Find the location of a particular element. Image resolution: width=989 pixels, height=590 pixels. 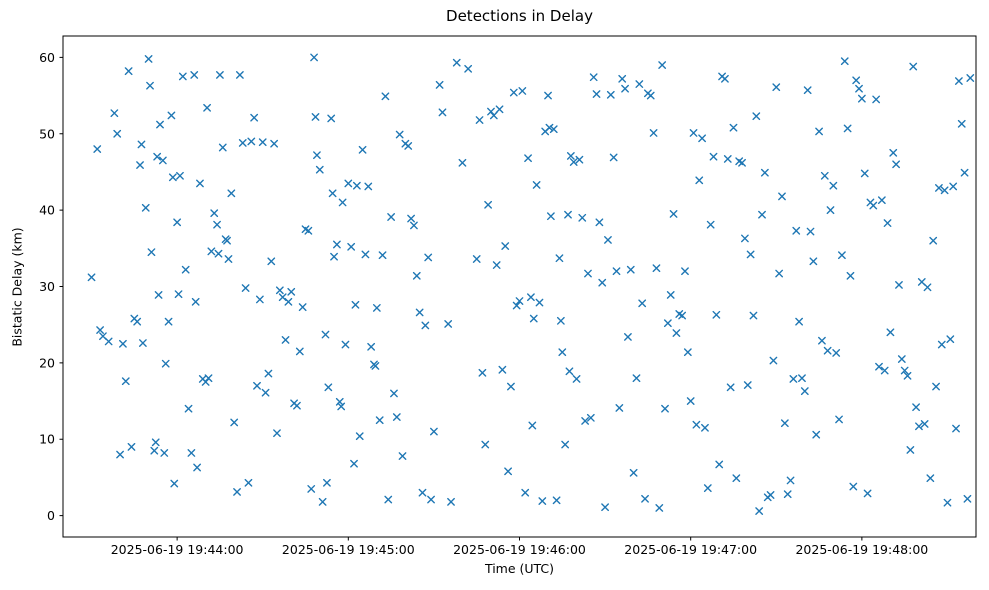

y-axis-label: Bistatic Delay (km) is located at coordinates (17, 287).